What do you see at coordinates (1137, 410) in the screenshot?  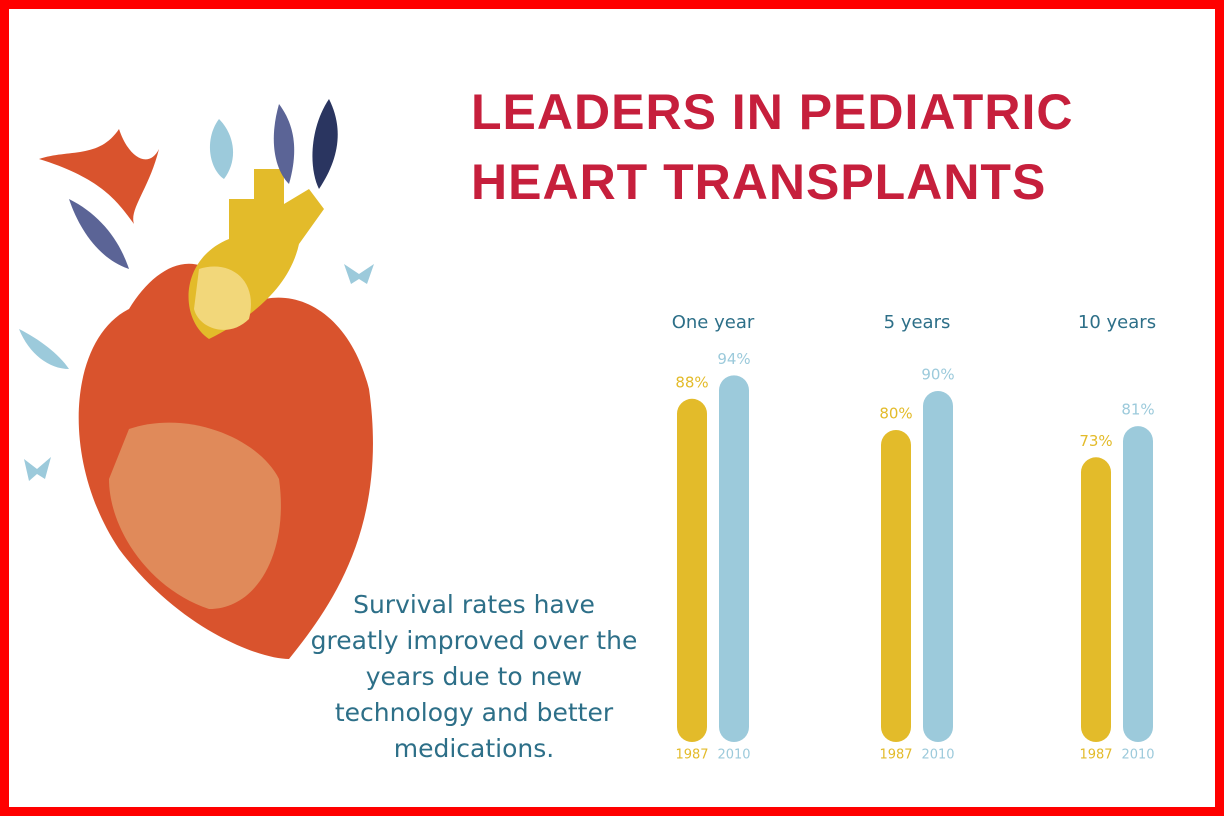 I see `value-label: 81%` at bounding box center [1137, 410].